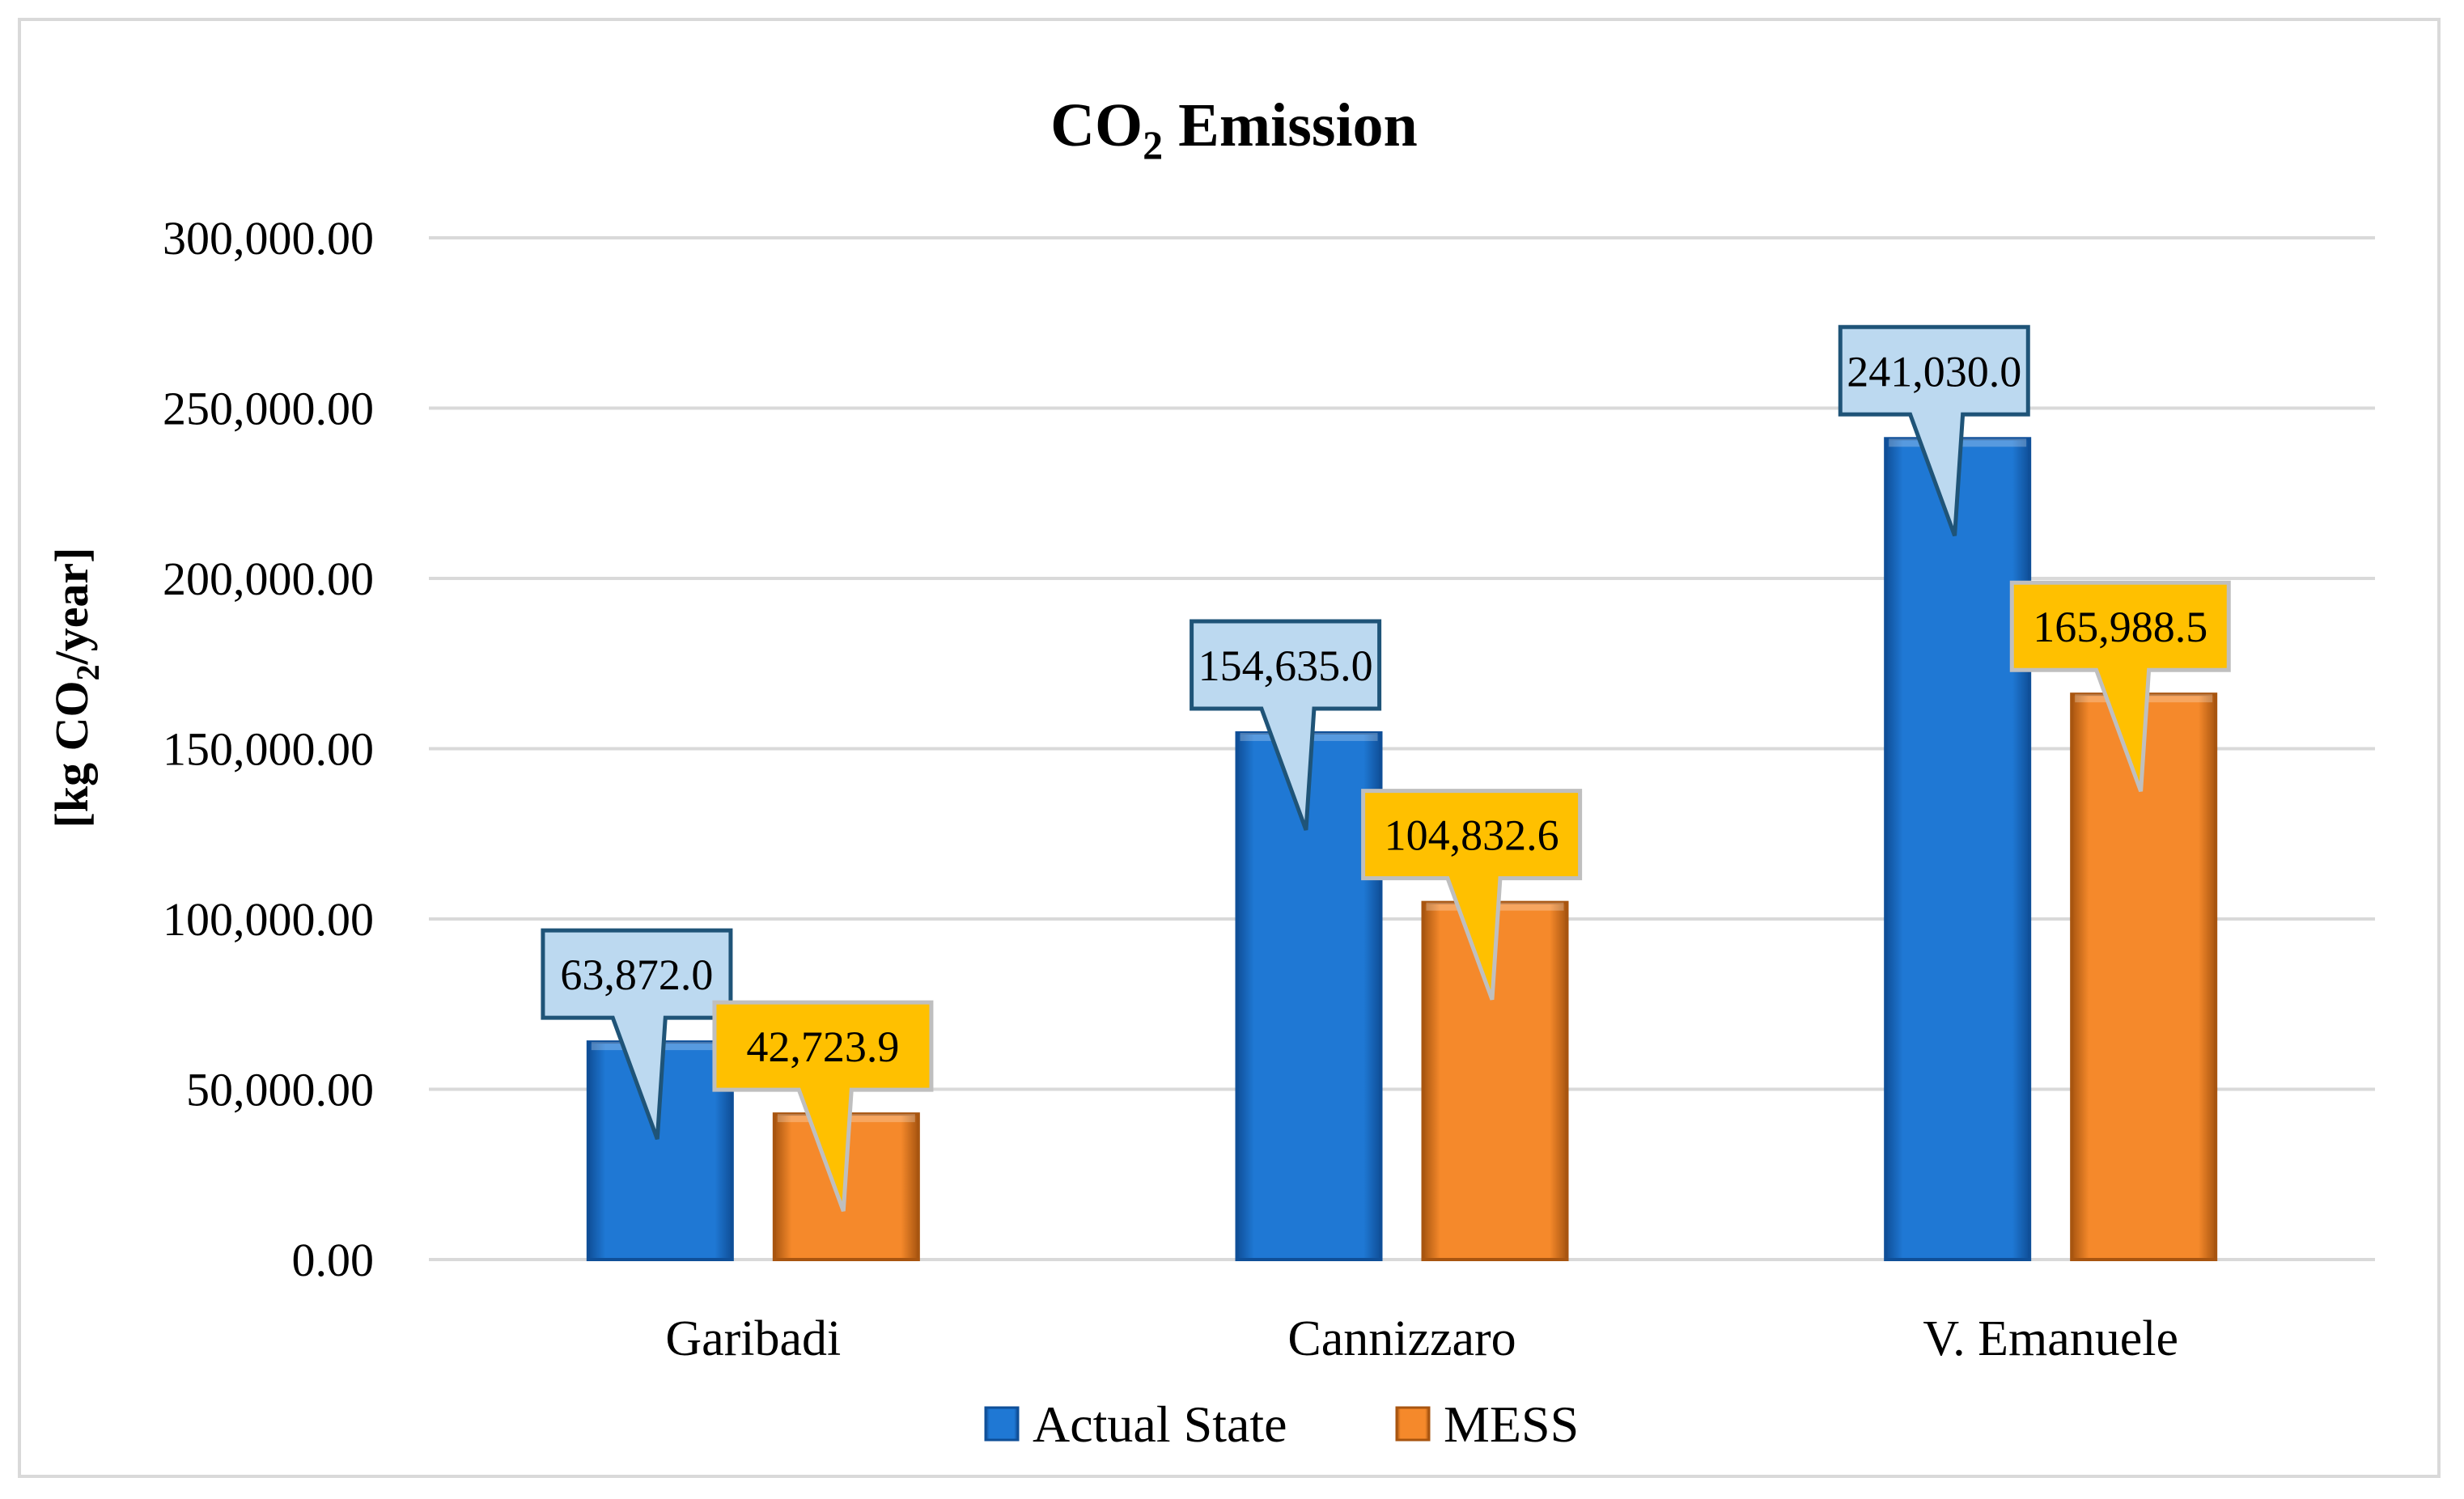  I want to click on y-tick-label: 300,000.00, so click(268, 238).